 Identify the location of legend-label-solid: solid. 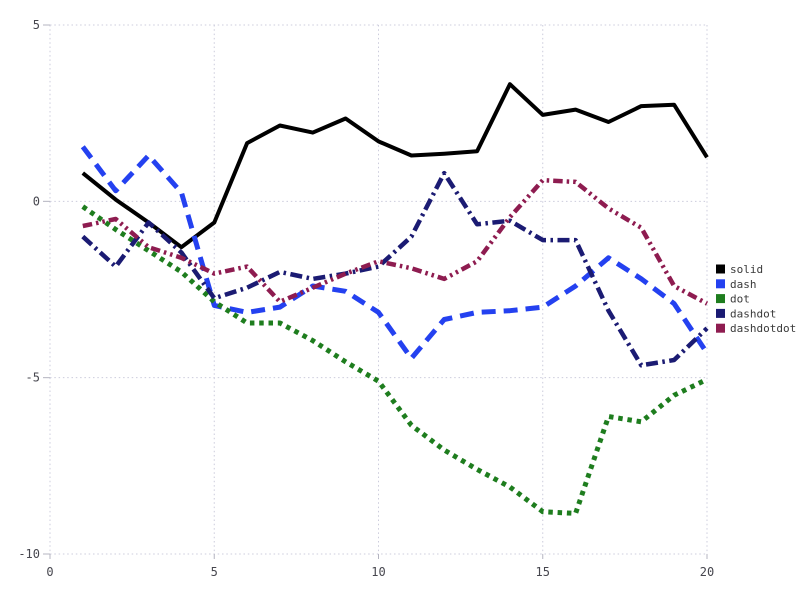
(746, 269).